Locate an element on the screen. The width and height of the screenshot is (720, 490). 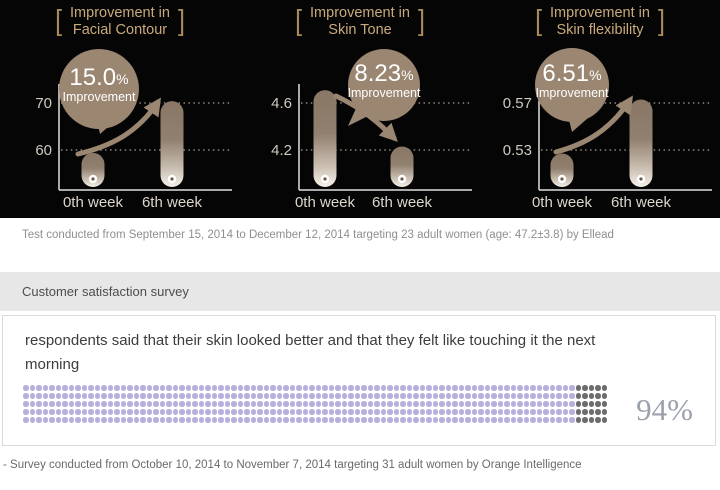
bar-end-dot-center is located at coordinates (325, 179).